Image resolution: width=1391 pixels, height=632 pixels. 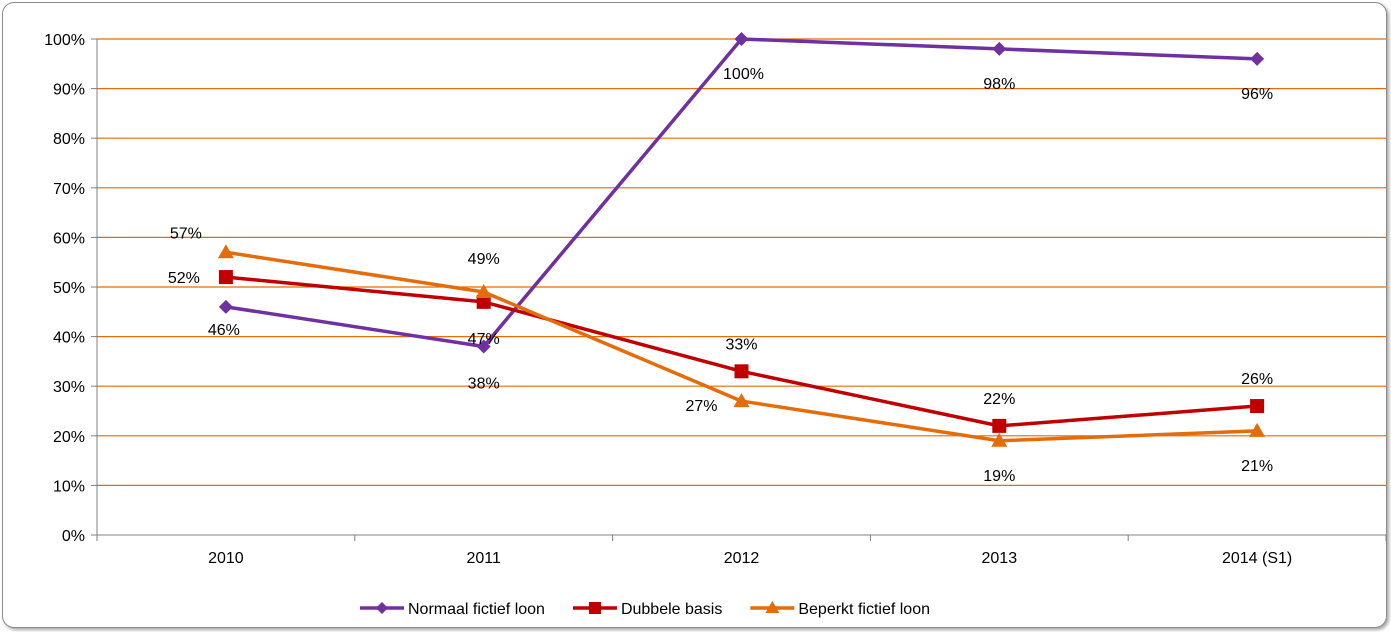 I want to click on y-tick-70: 70%, so click(x=69, y=189).